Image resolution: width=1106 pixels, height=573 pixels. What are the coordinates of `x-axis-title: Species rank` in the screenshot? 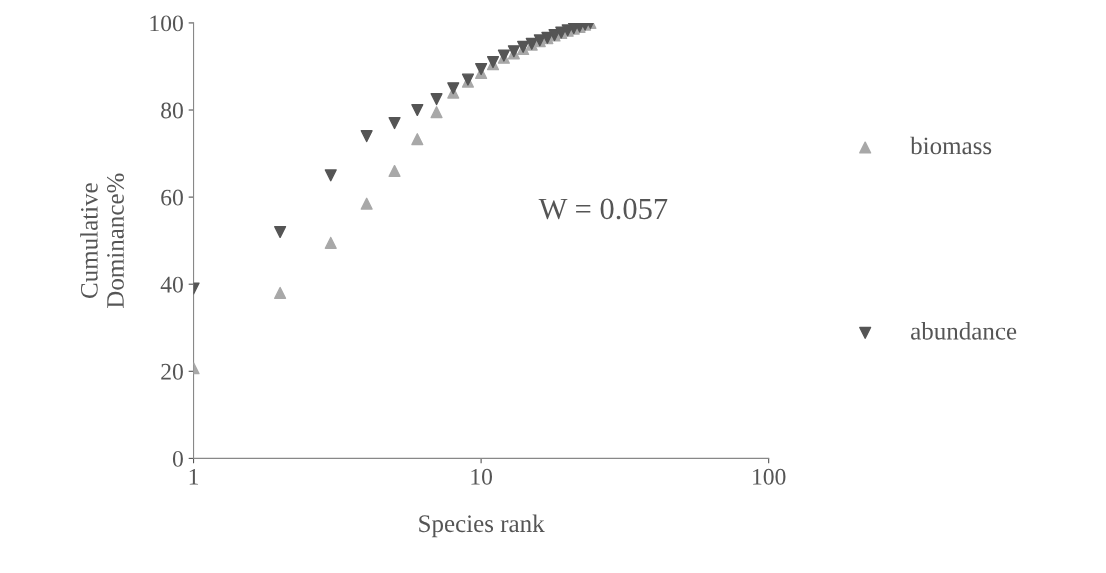 It's located at (482, 526).